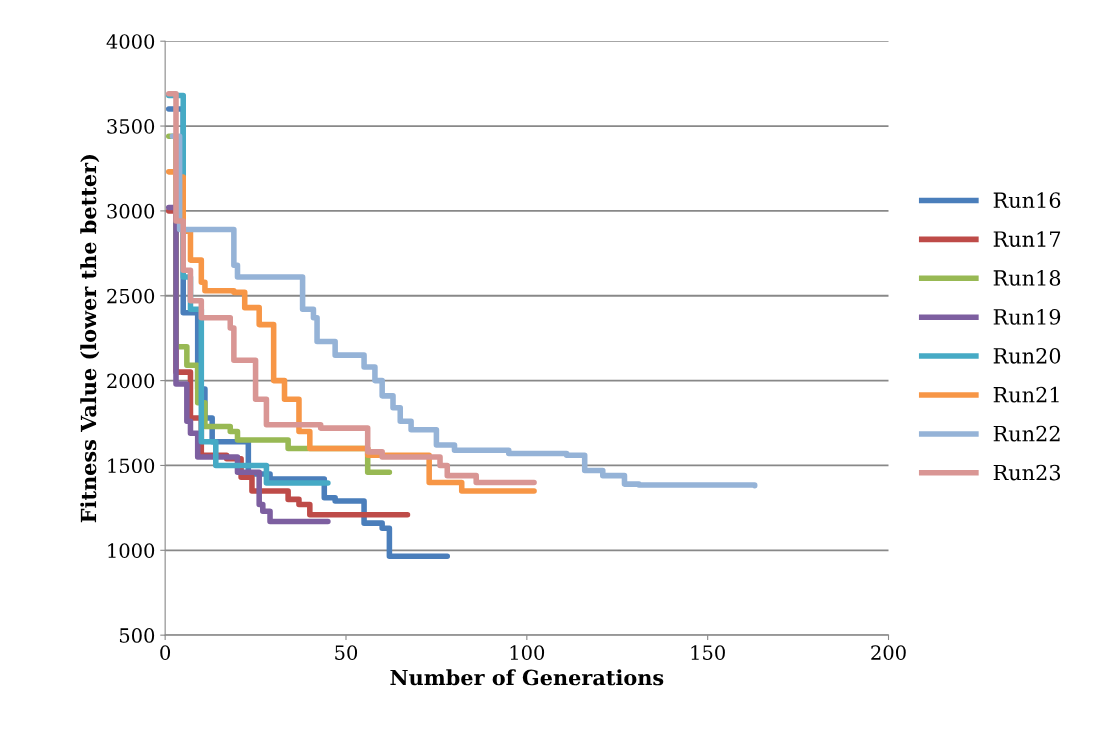 The width and height of the screenshot is (1101, 749). What do you see at coordinates (1026, 433) in the screenshot?
I see `legend-label: Run22` at bounding box center [1026, 433].